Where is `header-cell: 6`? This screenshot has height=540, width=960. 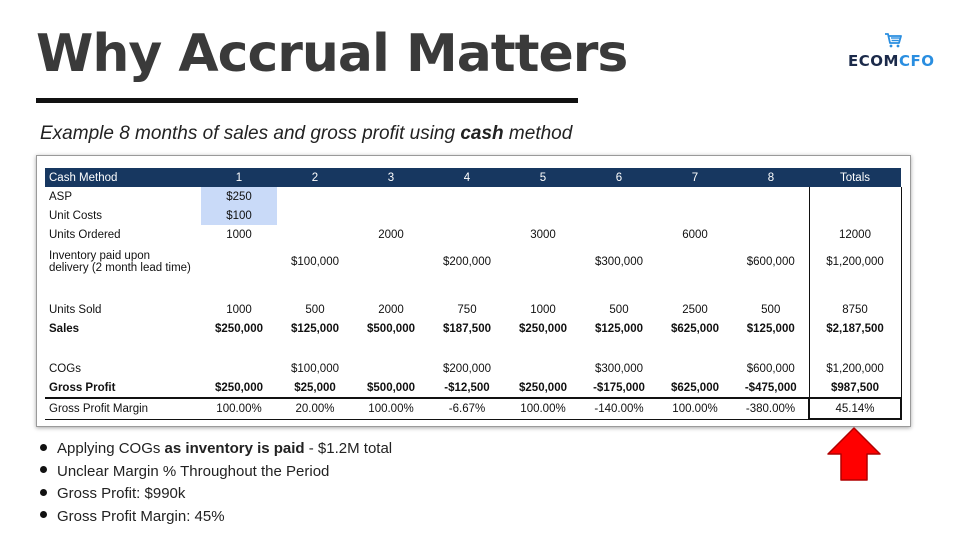
header-cell: 6 is located at coordinates (619, 177).